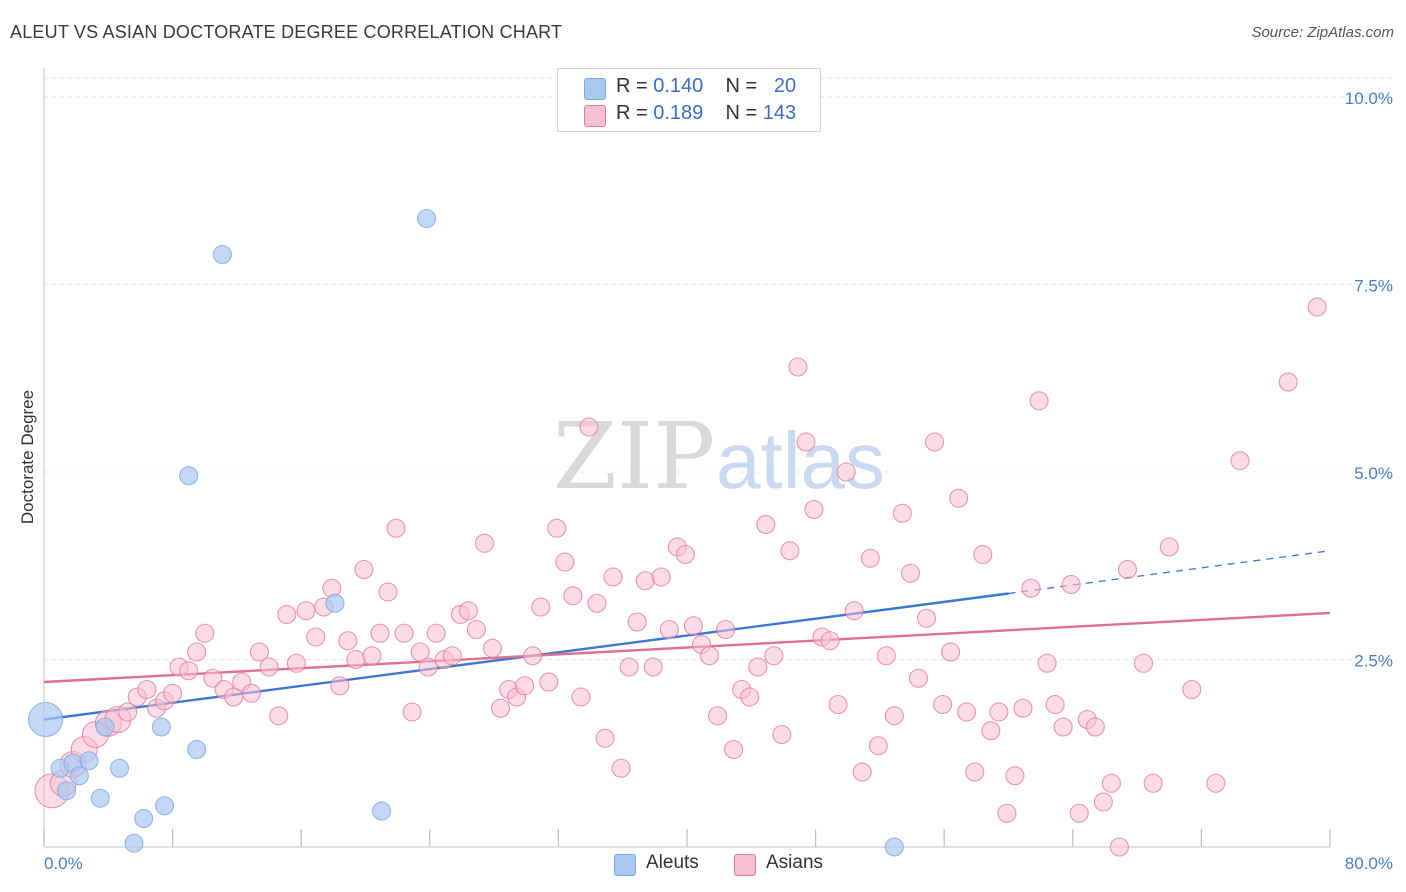  I want to click on y-tick-label: 5.0%, so click(1373, 473).